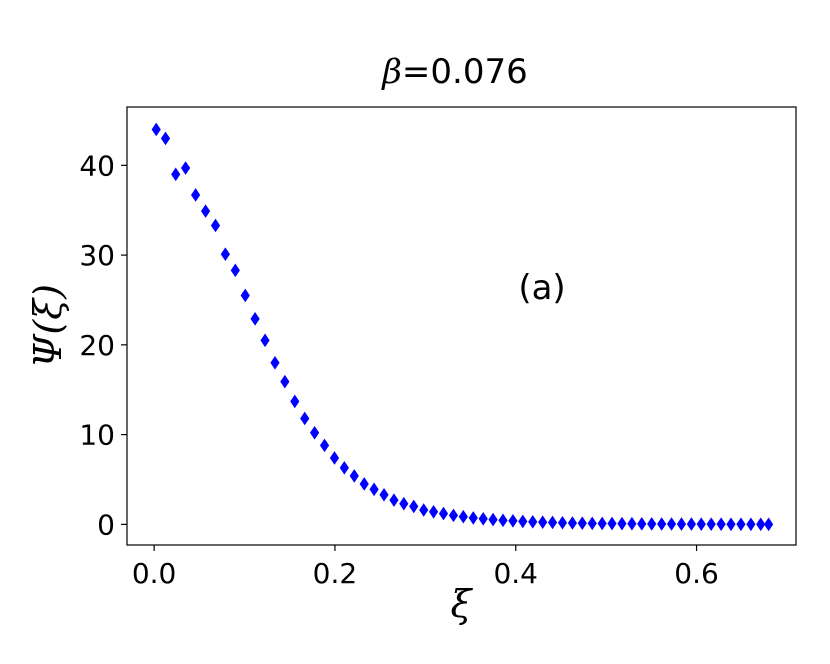 This screenshot has width=830, height=664. I want to click on chart-title-value: =0.076, so click(465, 72).